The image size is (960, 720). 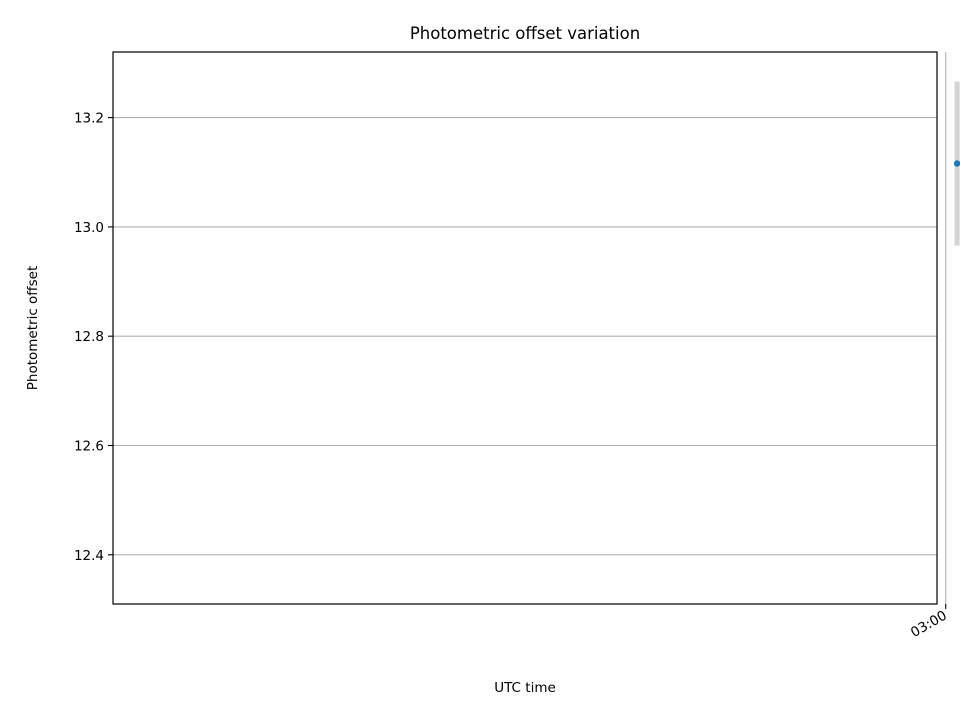 I want to click on data-point, so click(x=956, y=163).